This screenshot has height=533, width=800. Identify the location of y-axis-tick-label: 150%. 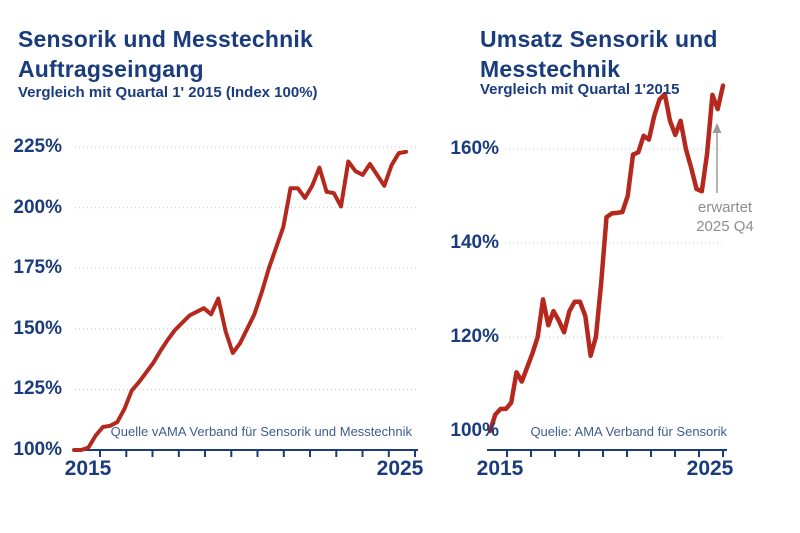
(37, 328).